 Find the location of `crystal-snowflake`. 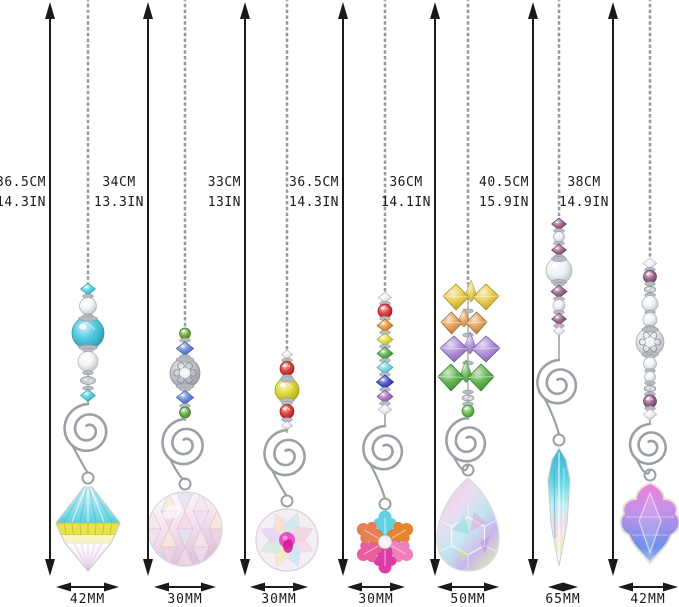

crystal-snowflake is located at coordinates (385, 542).